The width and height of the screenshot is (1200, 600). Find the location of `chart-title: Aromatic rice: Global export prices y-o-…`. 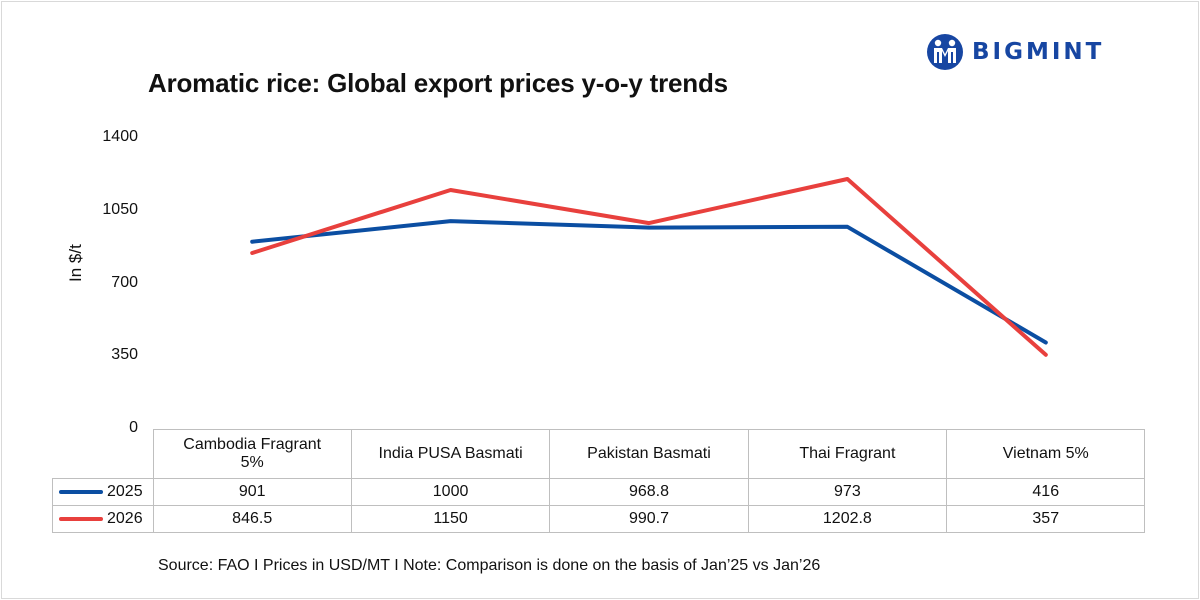

chart-title: Aromatic rice: Global export prices y-o-… is located at coordinates (438, 83).